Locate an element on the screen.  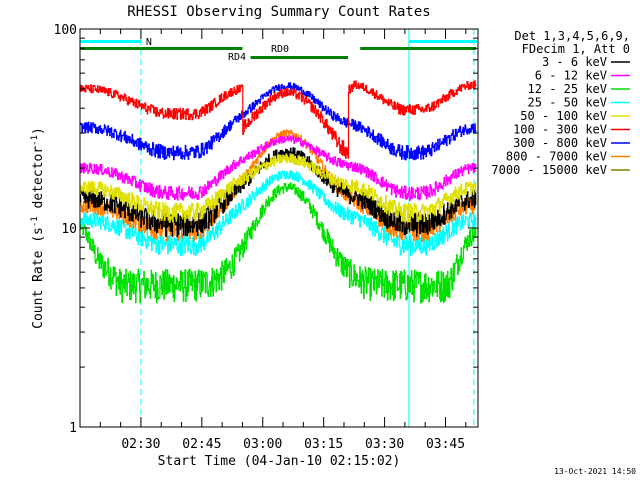
y-axis-label-sup: -1 is located at coordinates (35, 221).